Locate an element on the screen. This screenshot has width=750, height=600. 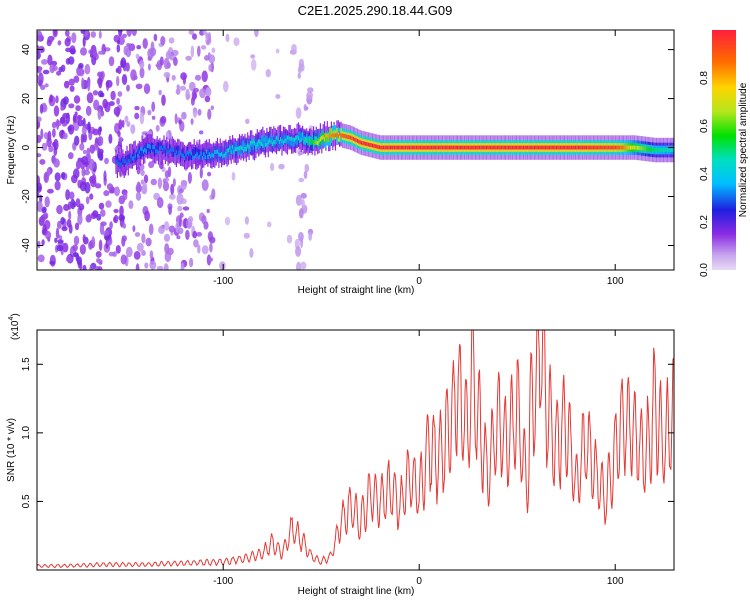
snr-xtick-label: 100 is located at coordinates (615, 581).